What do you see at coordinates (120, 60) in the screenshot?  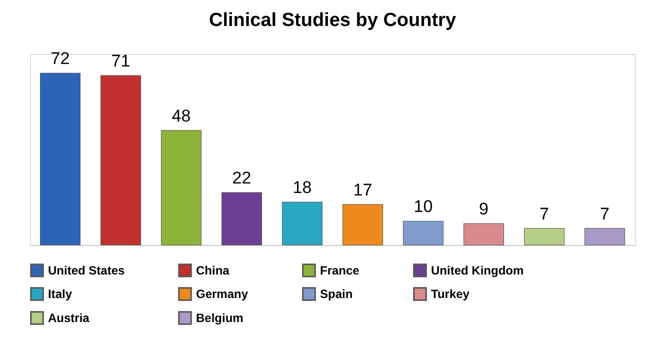 I see `data-label: 71` at bounding box center [120, 60].